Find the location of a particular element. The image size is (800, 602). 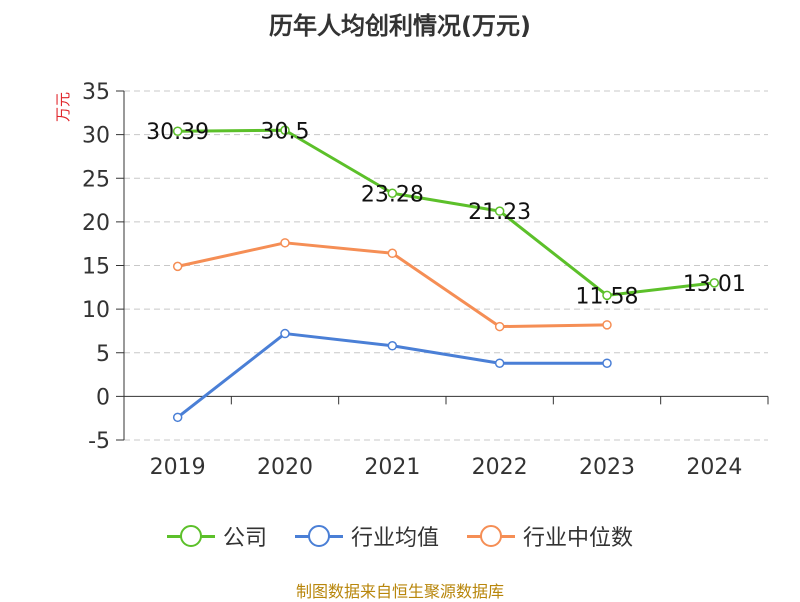

data-label: 13.01 is located at coordinates (714, 284).